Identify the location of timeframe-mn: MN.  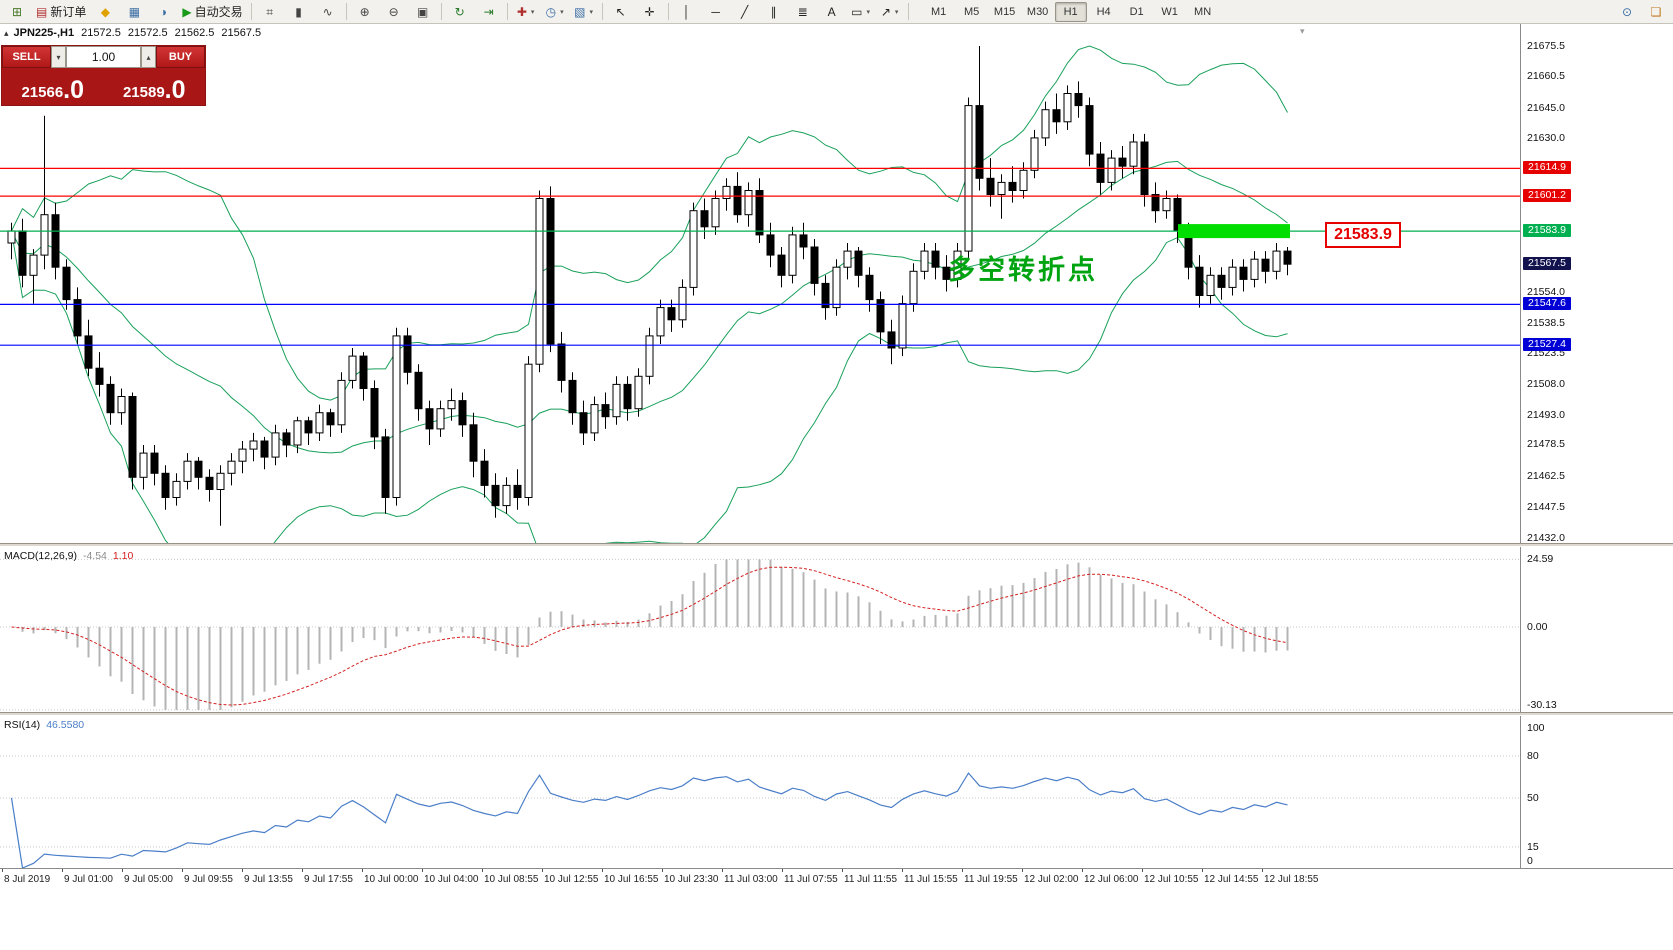
(1203, 11).